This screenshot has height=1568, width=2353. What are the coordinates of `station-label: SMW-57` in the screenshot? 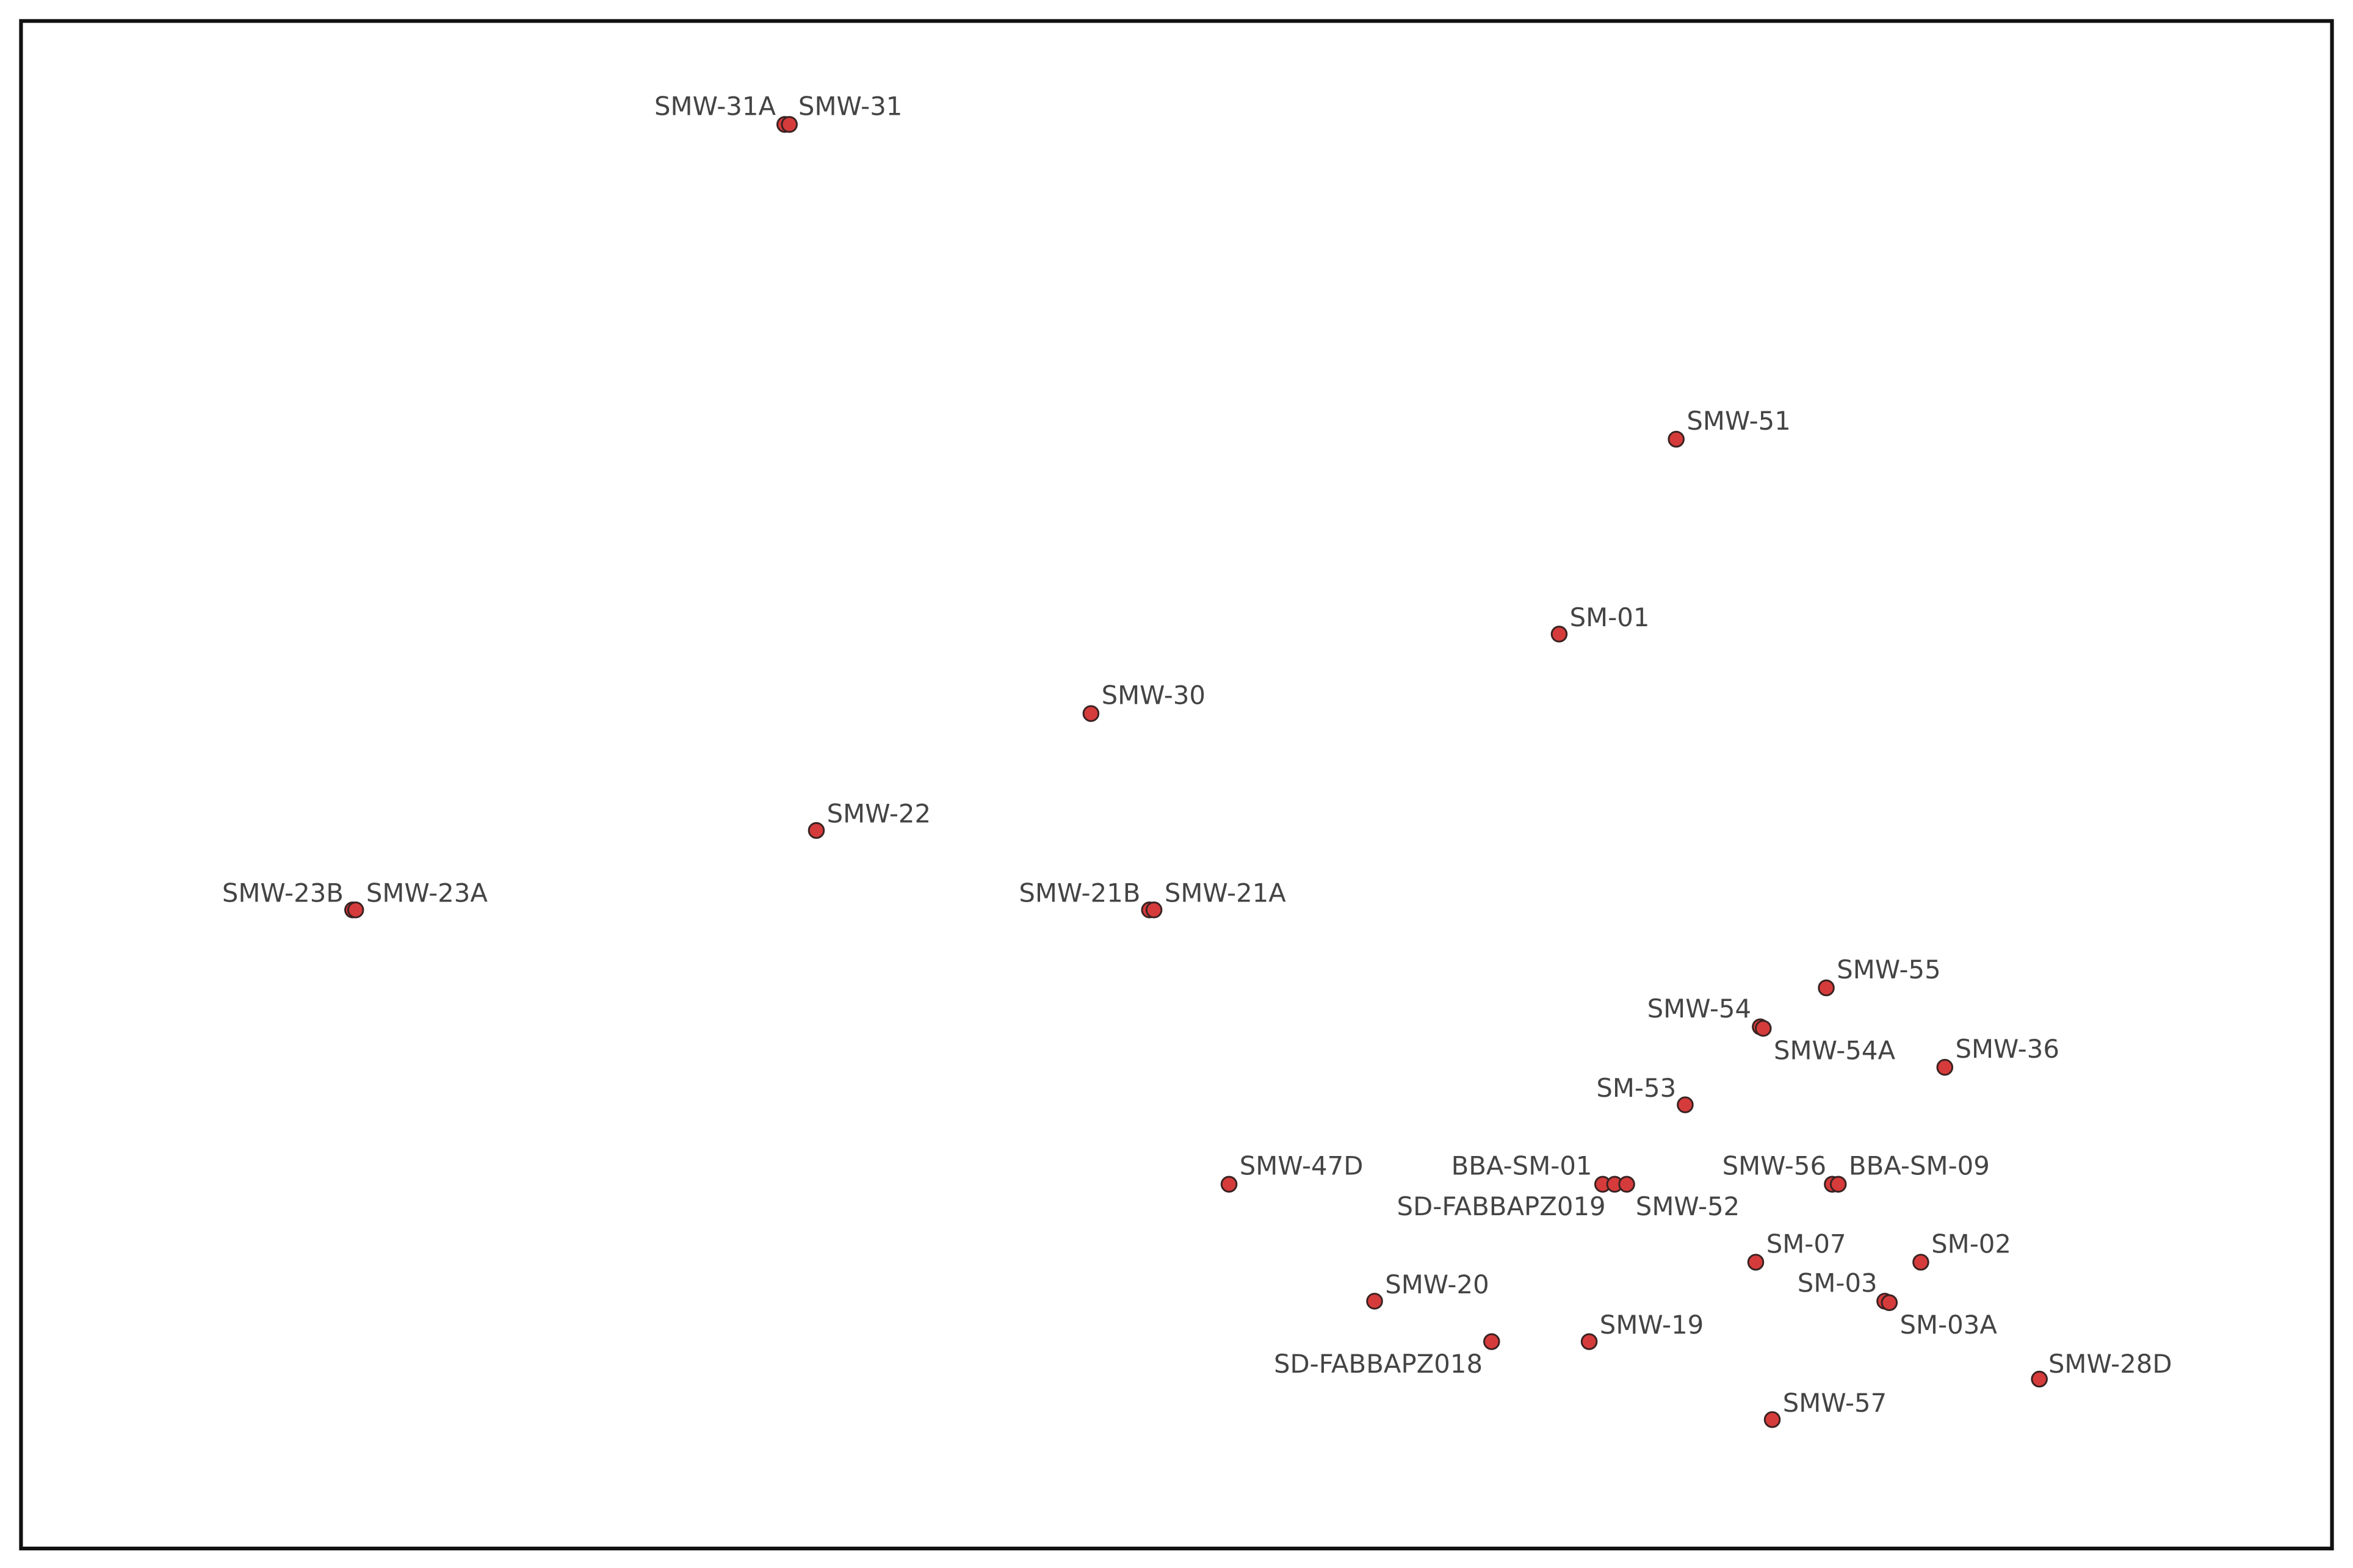 It's located at (1835, 1403).